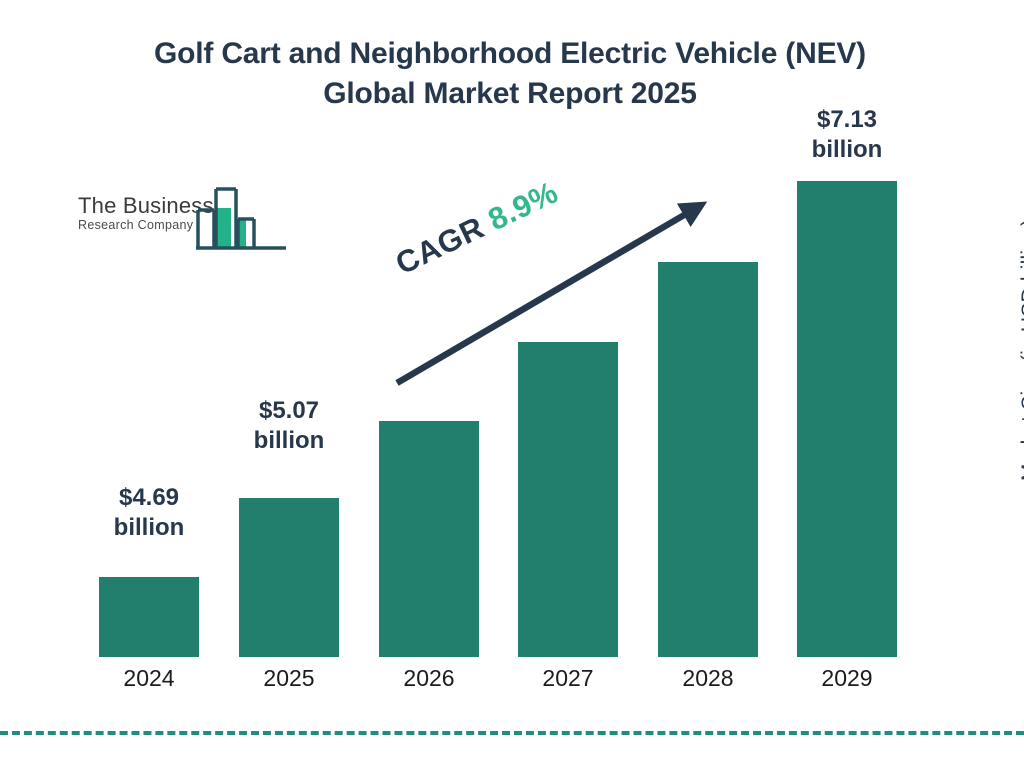 This screenshot has width=1024, height=768. I want to click on bar-2029, so click(847, 419).